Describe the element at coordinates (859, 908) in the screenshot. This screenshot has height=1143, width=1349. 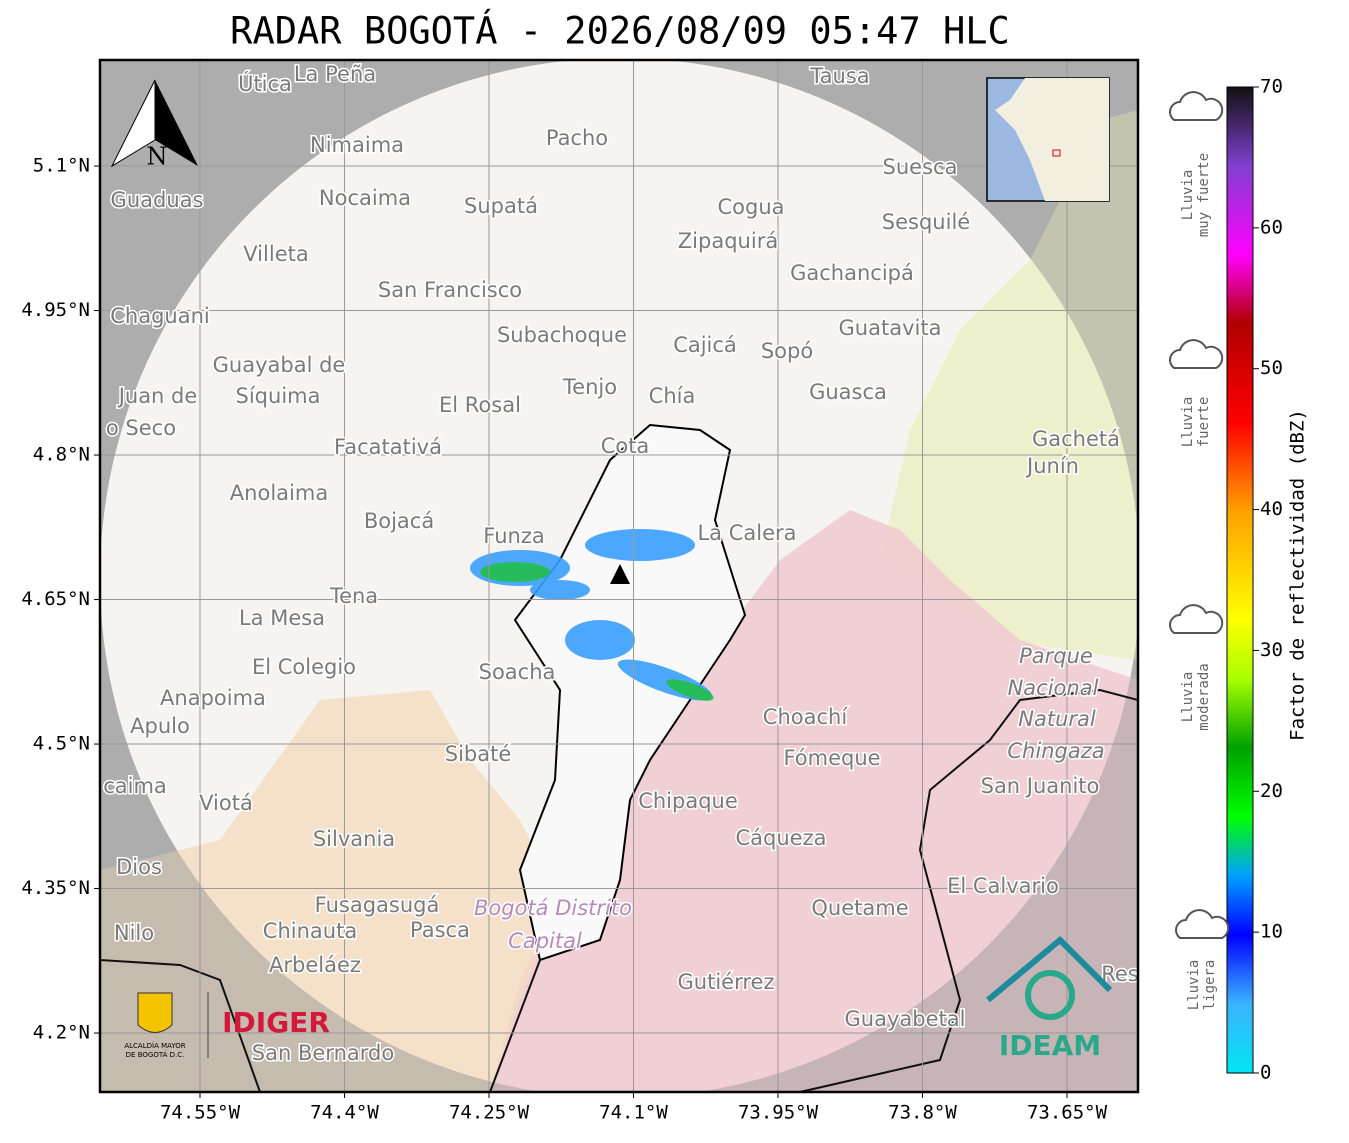
I see `place-label: Quetame` at that location.